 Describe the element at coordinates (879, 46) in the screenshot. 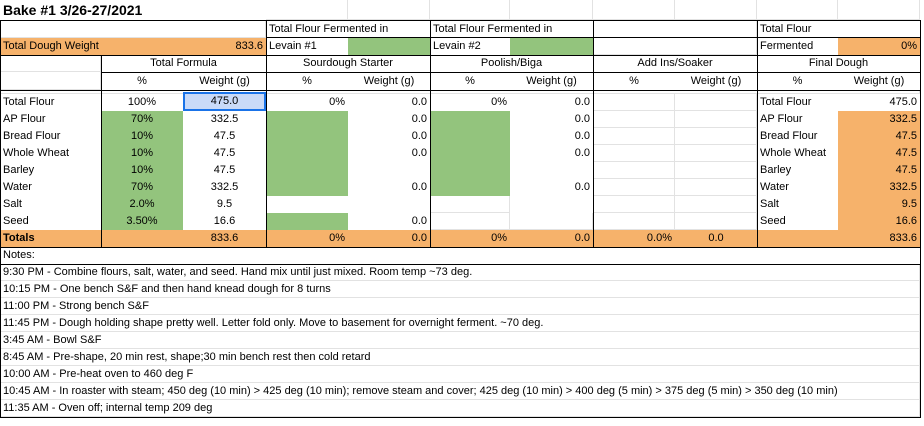

I see `fermented-pct: 0%` at that location.